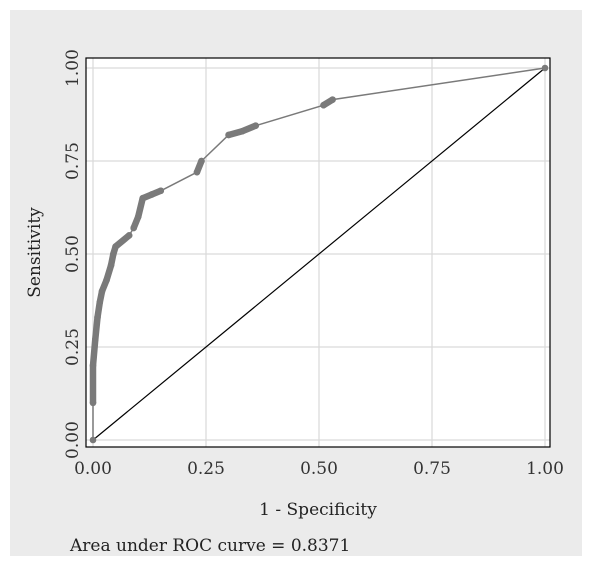  What do you see at coordinates (73, 161) in the screenshot?
I see `y-tick-label: 0.75` at bounding box center [73, 161].